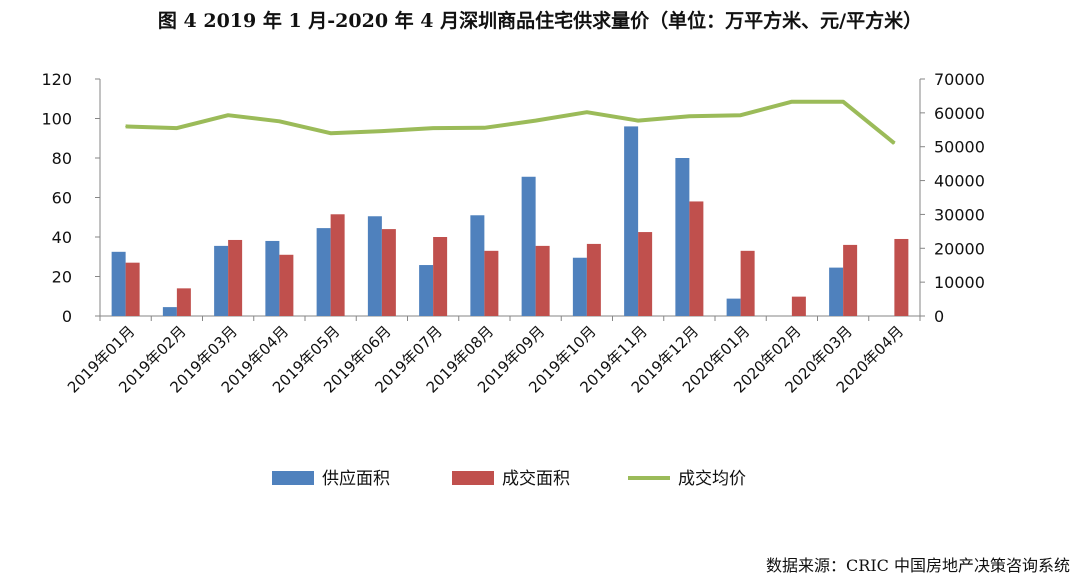 Image resolution: width=1080 pixels, height=583 pixels. I want to click on right-tick-label: 20000, so click(959, 248).